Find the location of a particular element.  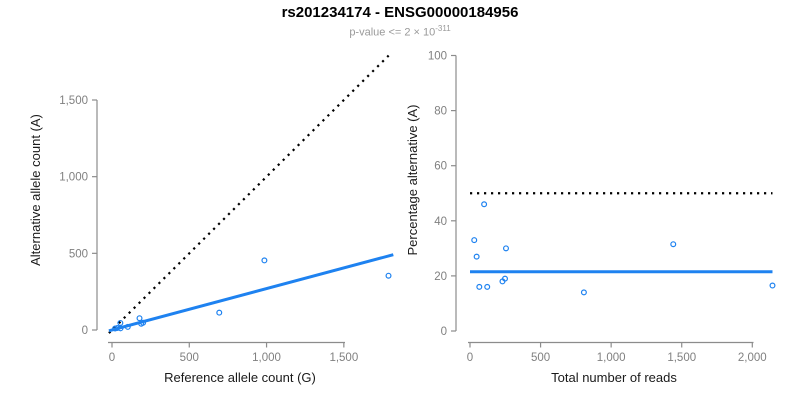

x-tick-label: 2,000 is located at coordinates (752, 358).